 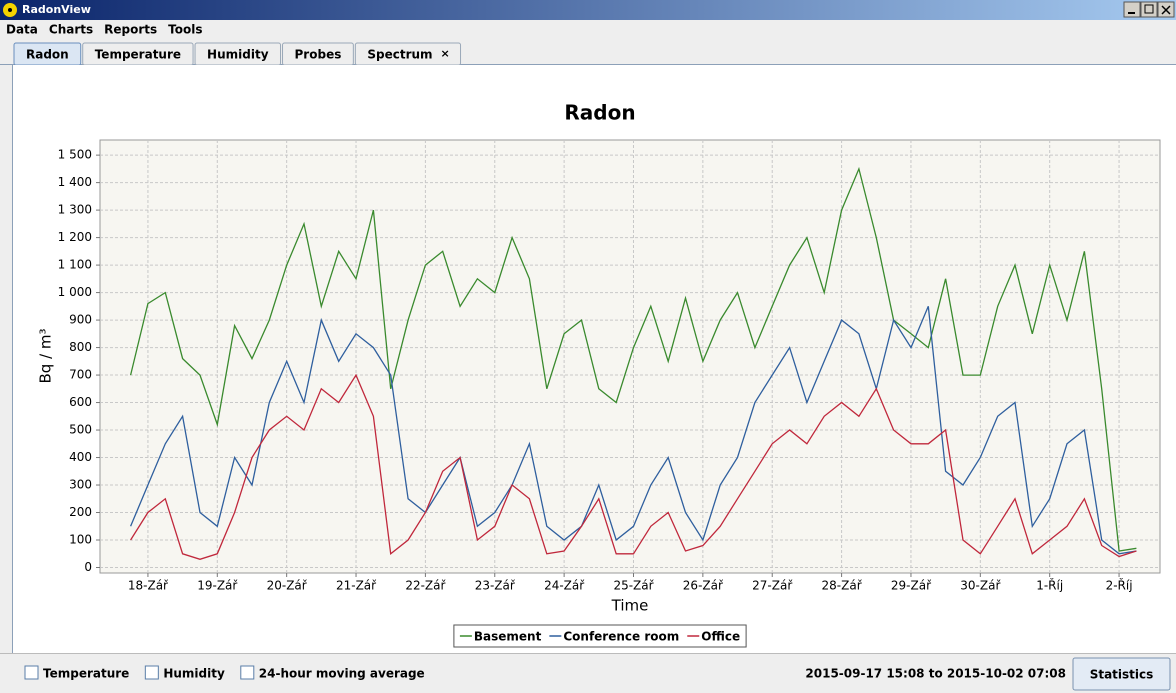 What do you see at coordinates (287, 586) in the screenshot?
I see `x-tick-label: 20-Zář` at bounding box center [287, 586].